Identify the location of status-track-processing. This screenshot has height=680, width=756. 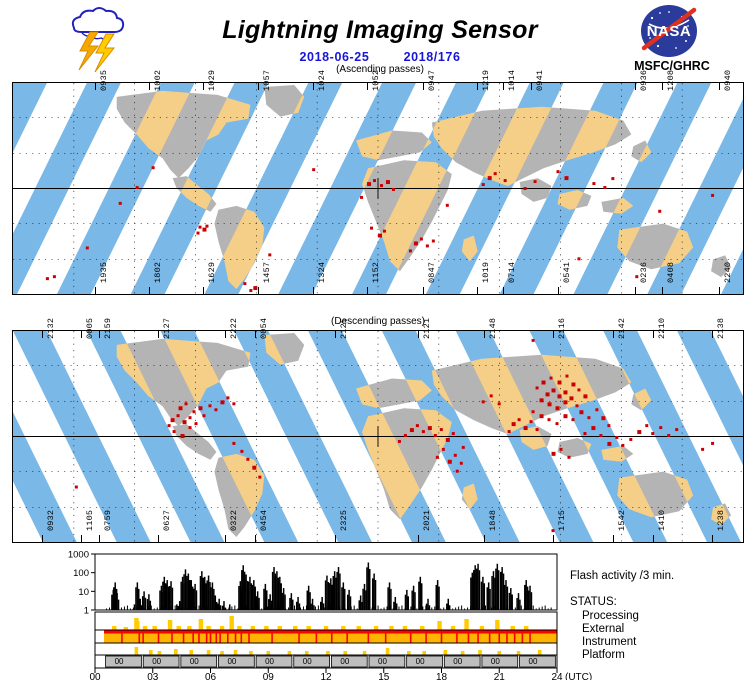
(320, 623).